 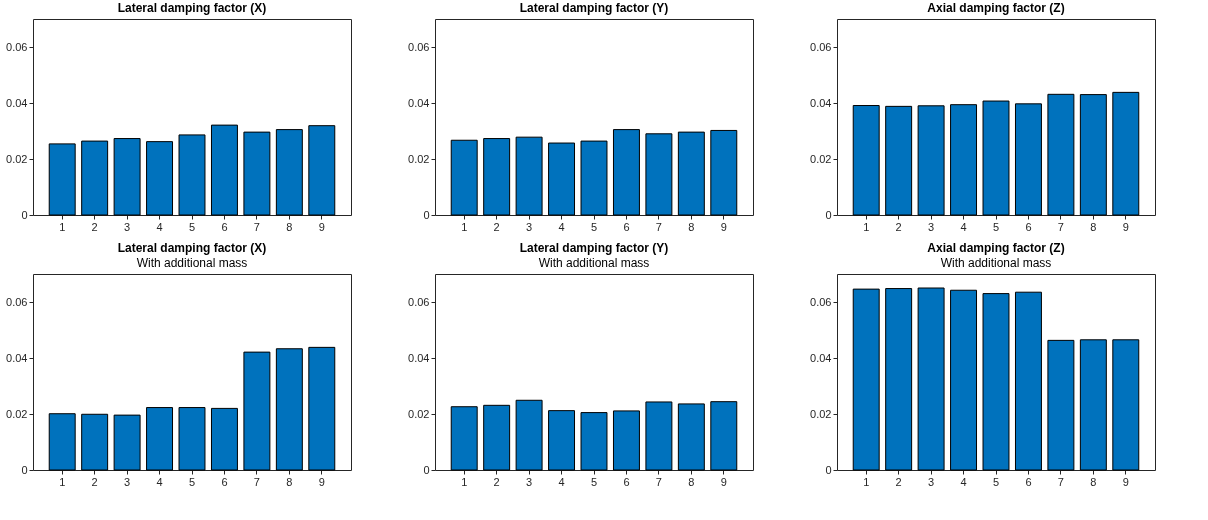 I want to click on chart-title: Lateral damping factor (X), so click(x=192, y=248).